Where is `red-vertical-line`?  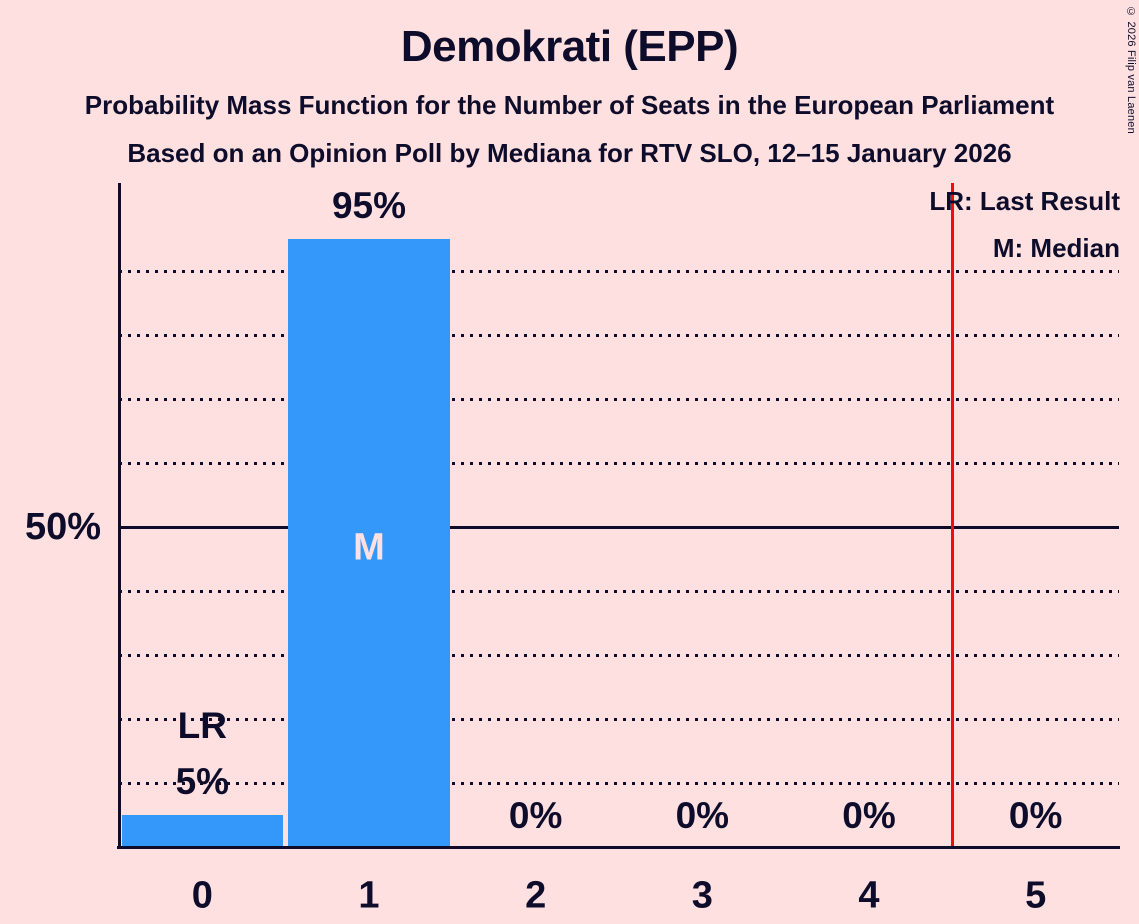
red-vertical-line is located at coordinates (952, 515).